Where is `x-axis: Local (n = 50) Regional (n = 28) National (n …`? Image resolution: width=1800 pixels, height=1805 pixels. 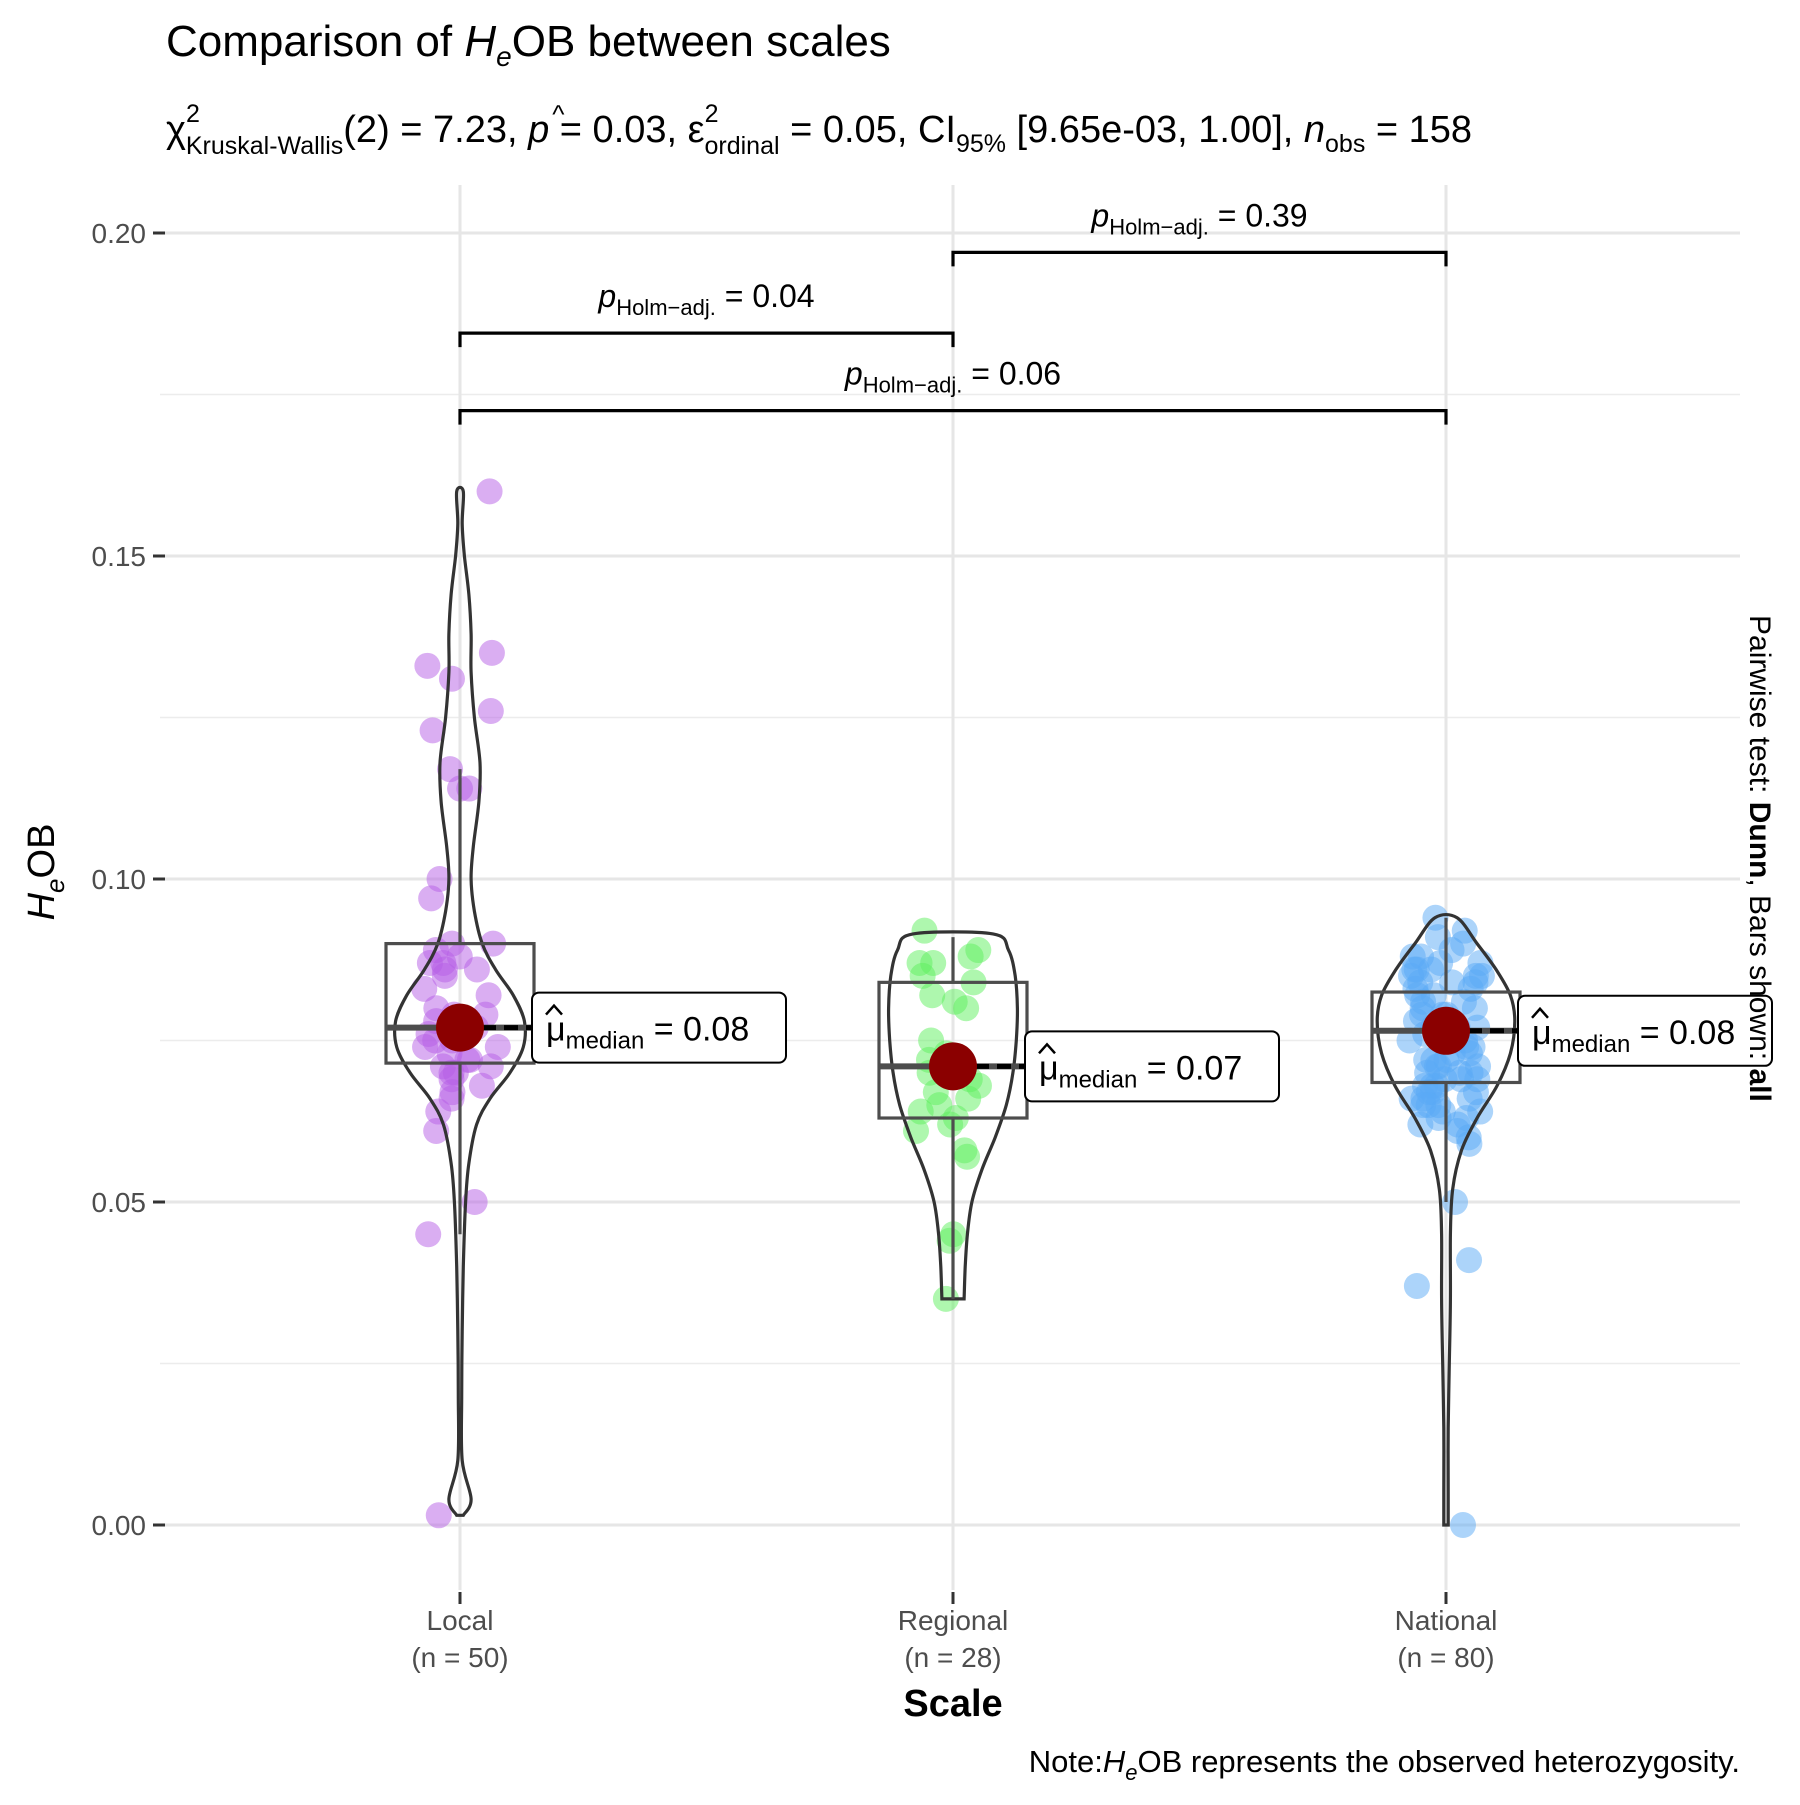
x-axis: Local (n = 50) Regional (n = 28) National (n … is located at coordinates (954, 1632).